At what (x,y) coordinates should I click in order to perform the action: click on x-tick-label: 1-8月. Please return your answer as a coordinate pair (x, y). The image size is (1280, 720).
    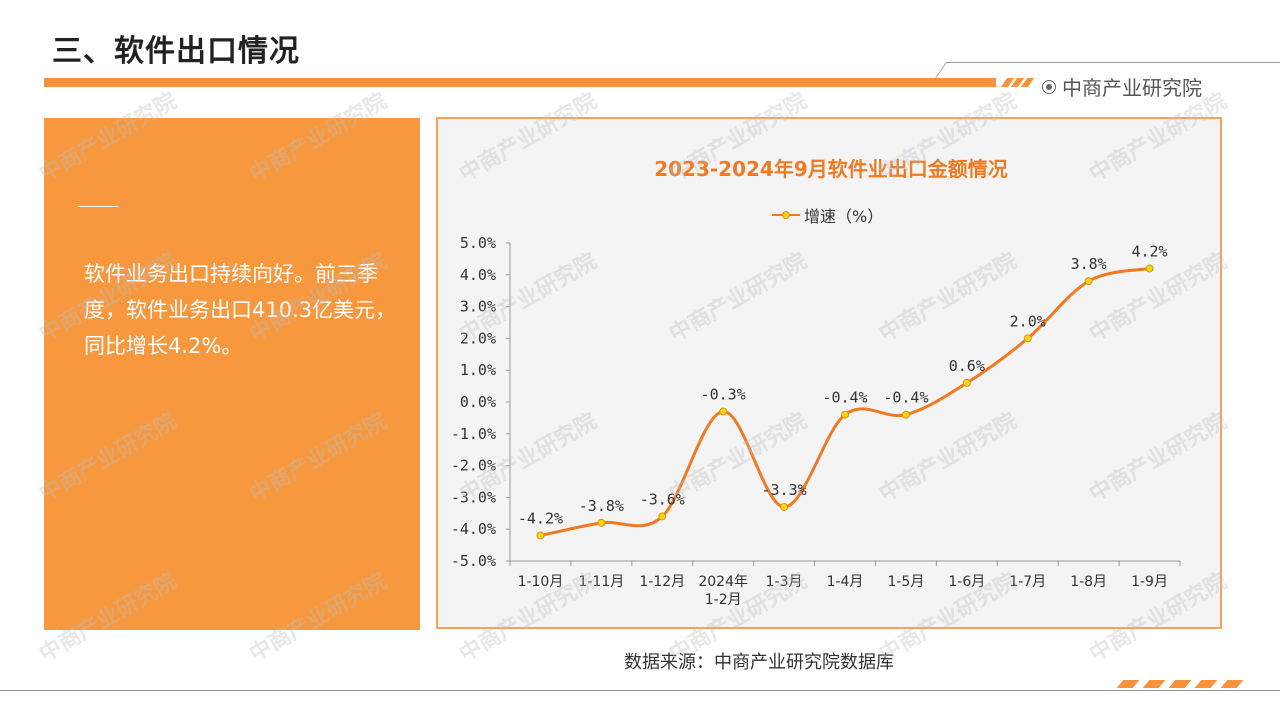
    Looking at the image, I should click on (1088, 582).